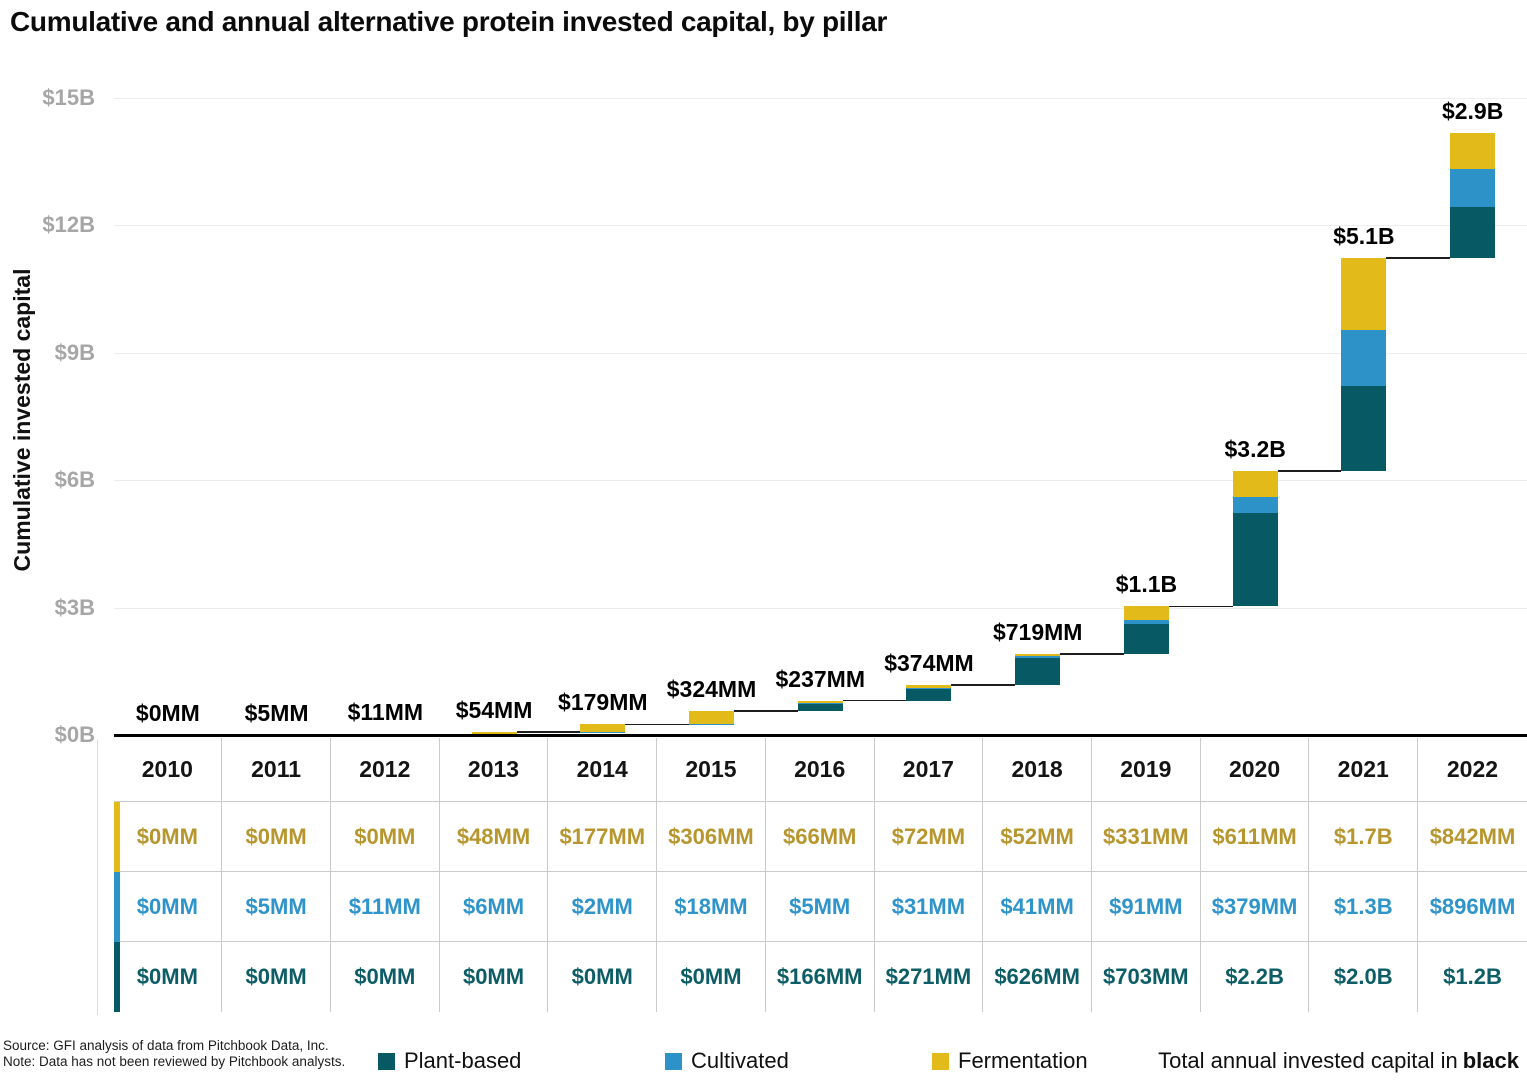  Describe the element at coordinates (494, 710) in the screenshot. I see `annual-total-label: $54MM` at that location.